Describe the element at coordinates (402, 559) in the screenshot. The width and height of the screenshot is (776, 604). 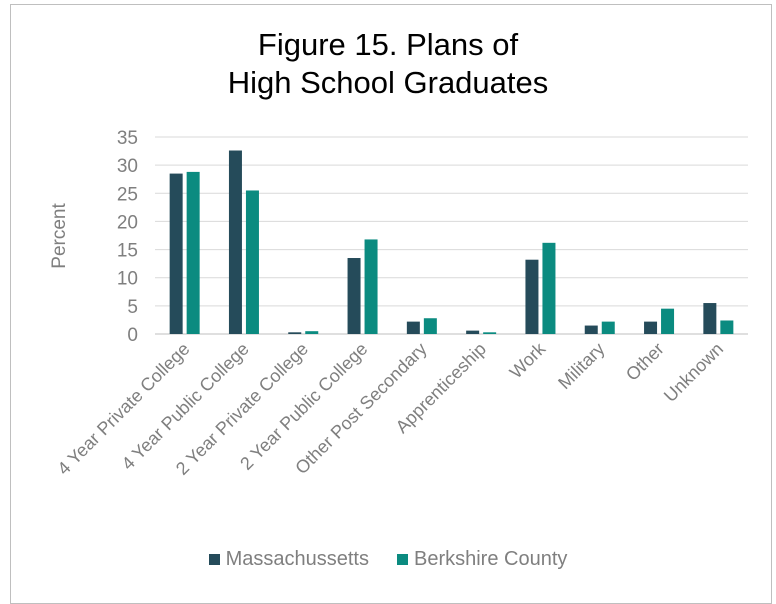
I see `legend-swatch-berkshire-county` at that location.